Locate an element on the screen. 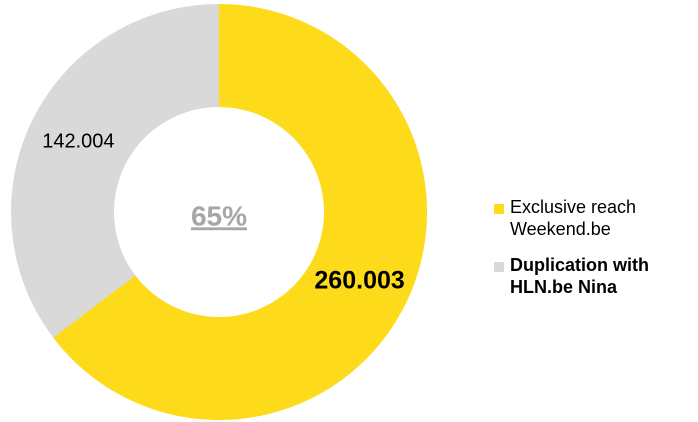  legend-label: Exclusive reach Weekend.be is located at coordinates (573, 218).